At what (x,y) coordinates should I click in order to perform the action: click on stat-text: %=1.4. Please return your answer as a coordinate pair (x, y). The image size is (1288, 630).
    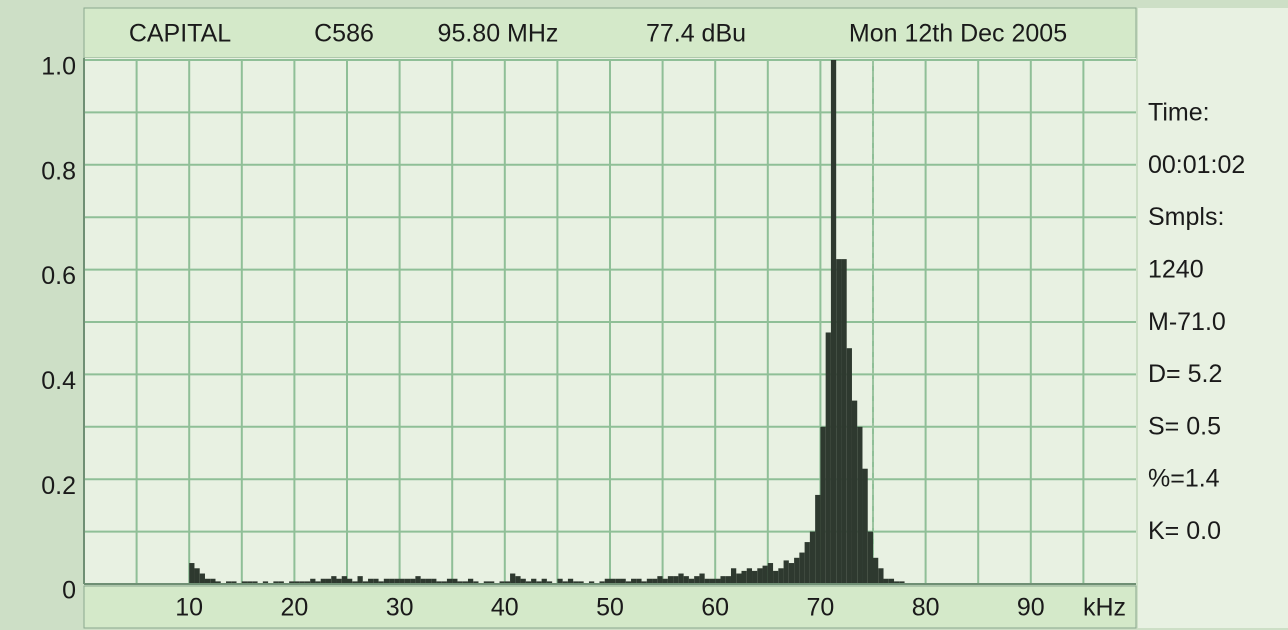
    Looking at the image, I should click on (1184, 479).